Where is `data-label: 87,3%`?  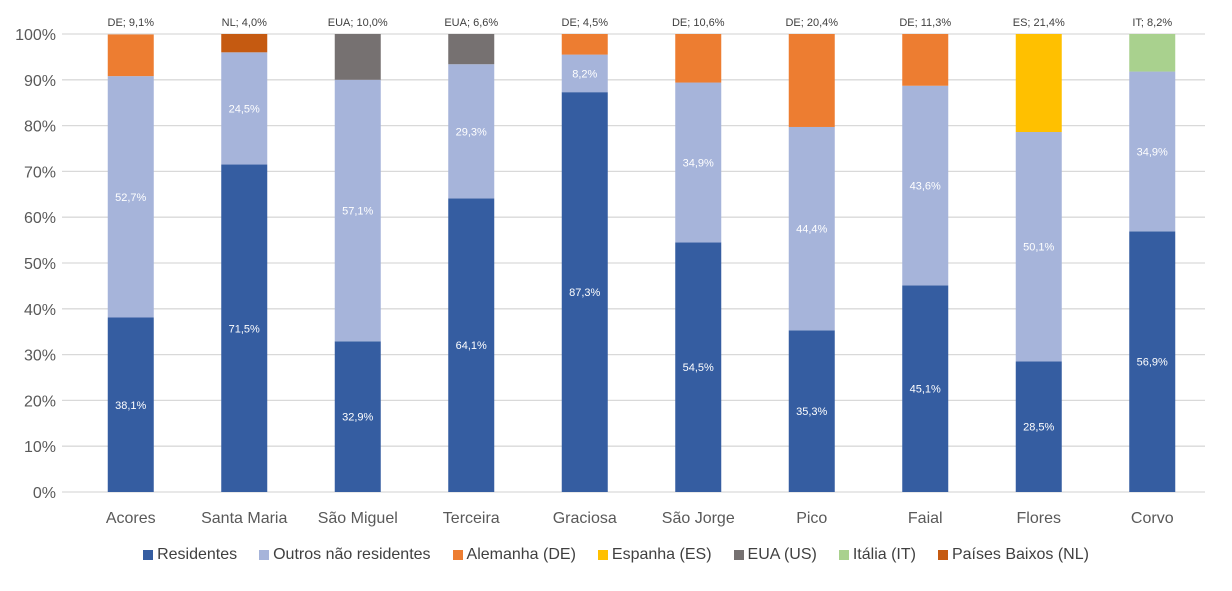 data-label: 87,3% is located at coordinates (584, 293).